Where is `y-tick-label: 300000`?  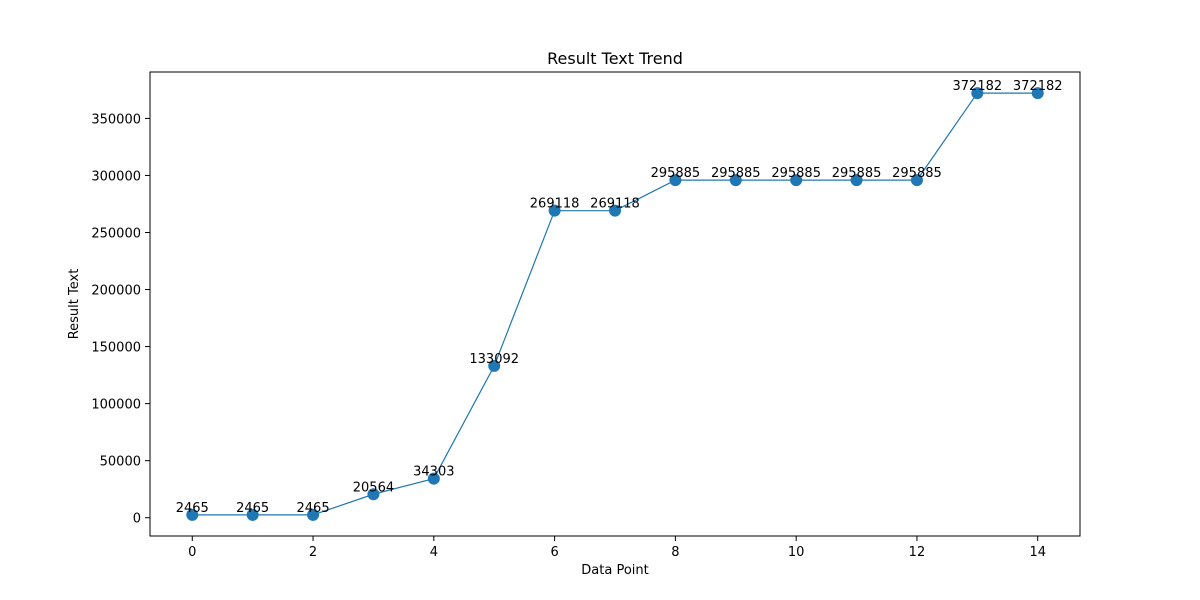 y-tick-label: 300000 is located at coordinates (116, 176).